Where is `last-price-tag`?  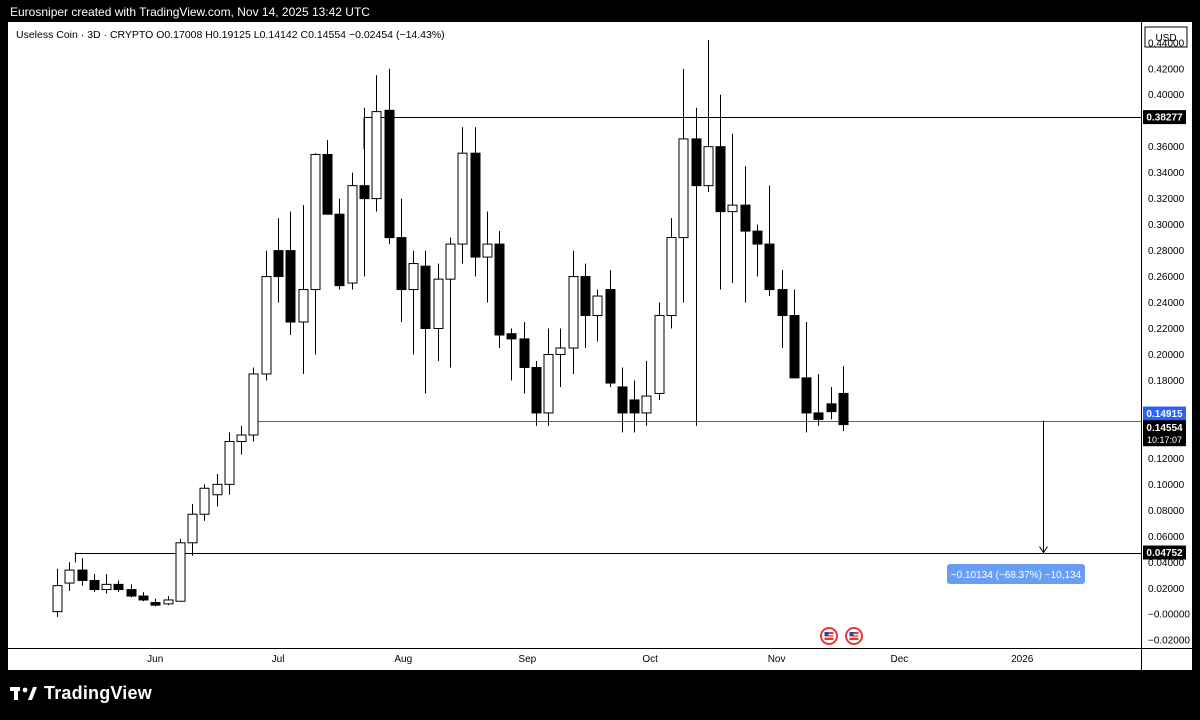
last-price-tag is located at coordinates (1164, 433).